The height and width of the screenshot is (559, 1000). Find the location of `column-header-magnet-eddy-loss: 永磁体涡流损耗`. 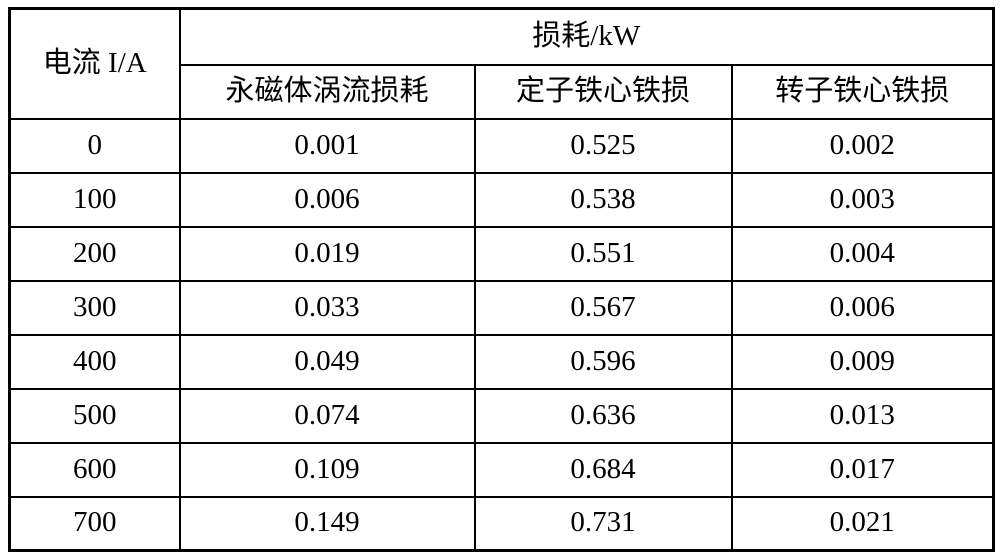

column-header-magnet-eddy-loss: 永磁体涡流损耗 is located at coordinates (327, 91).